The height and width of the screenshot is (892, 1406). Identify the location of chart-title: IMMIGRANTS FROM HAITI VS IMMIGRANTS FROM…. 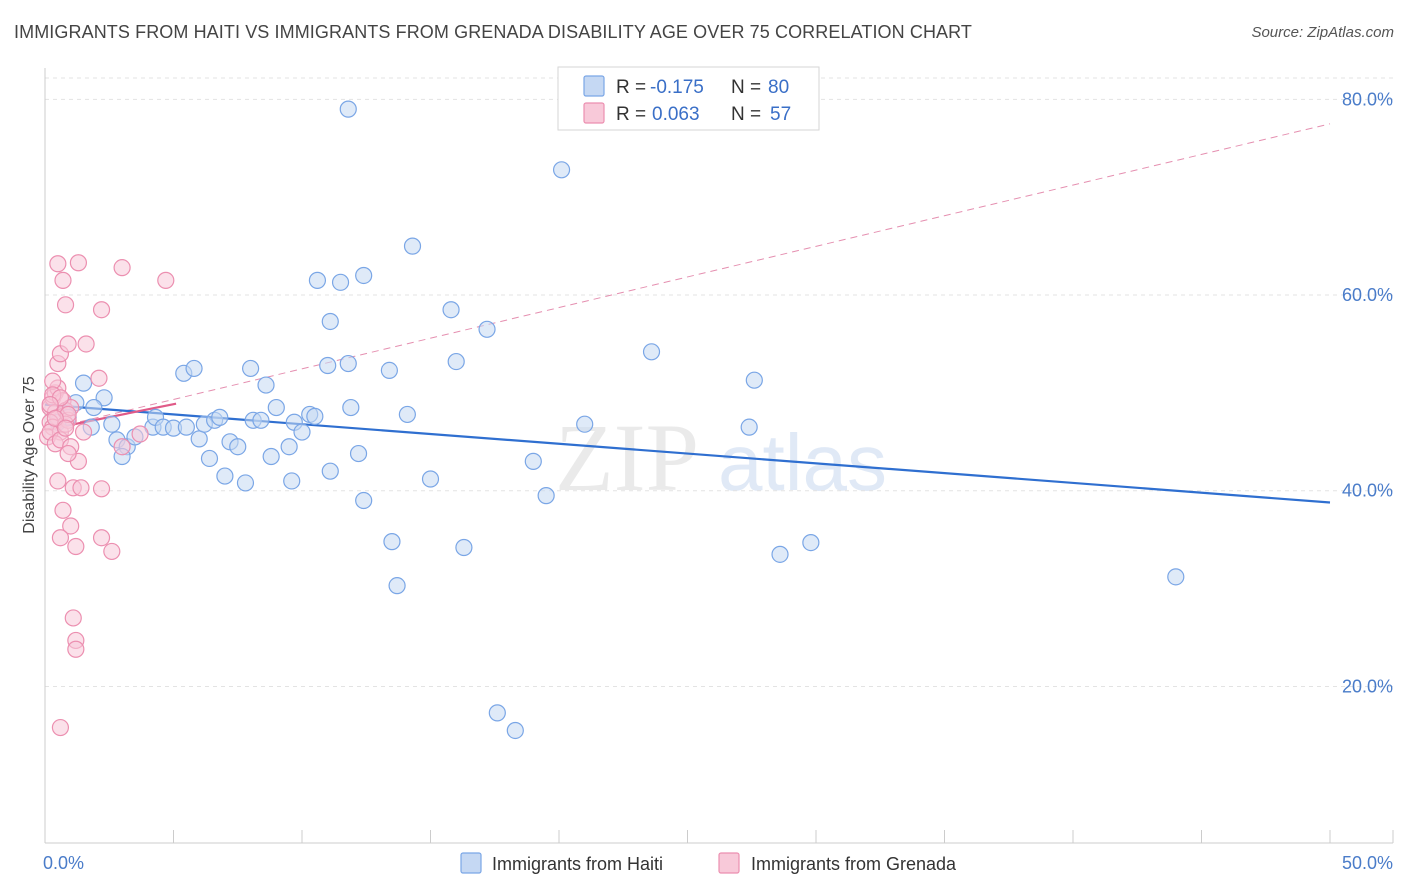
(493, 32).